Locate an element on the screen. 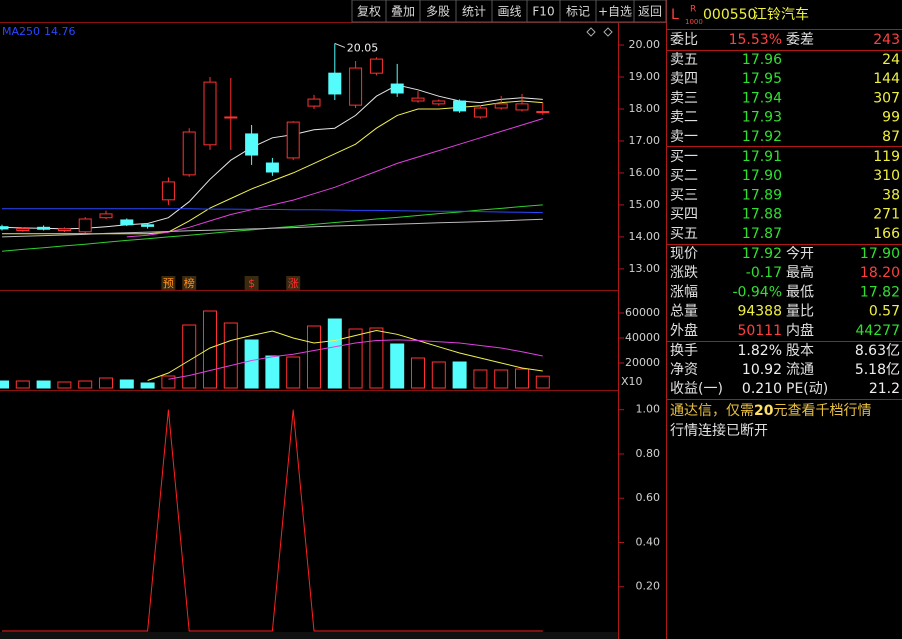  toolbar-button is located at coordinates (650, 11).